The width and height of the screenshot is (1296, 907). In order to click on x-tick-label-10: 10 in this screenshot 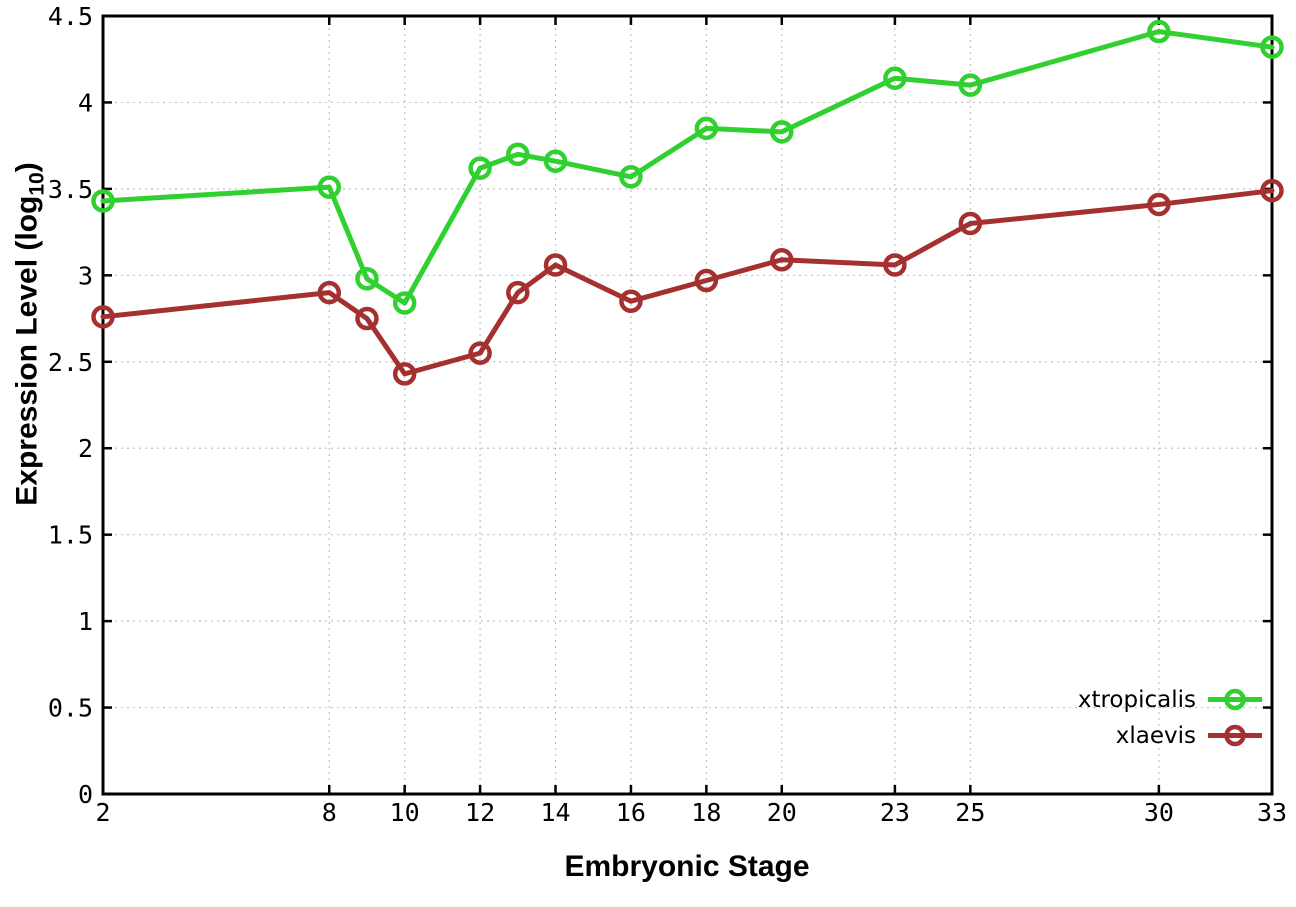, I will do `click(405, 812)`.